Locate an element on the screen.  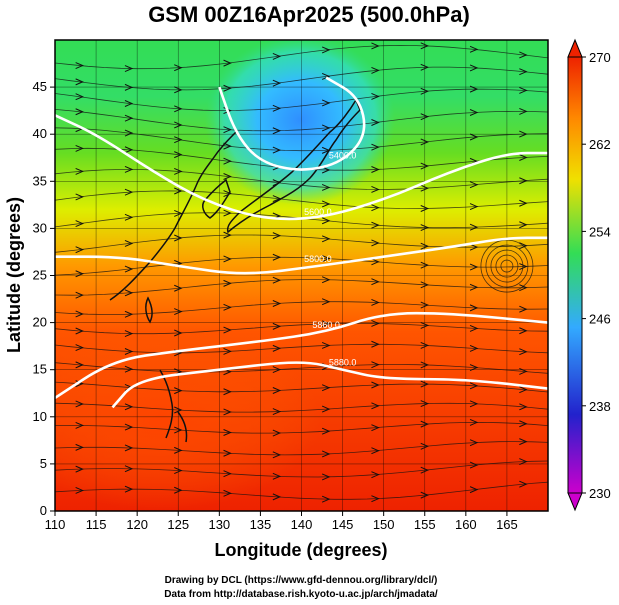
cold-core is located at coordinates (300, 122).